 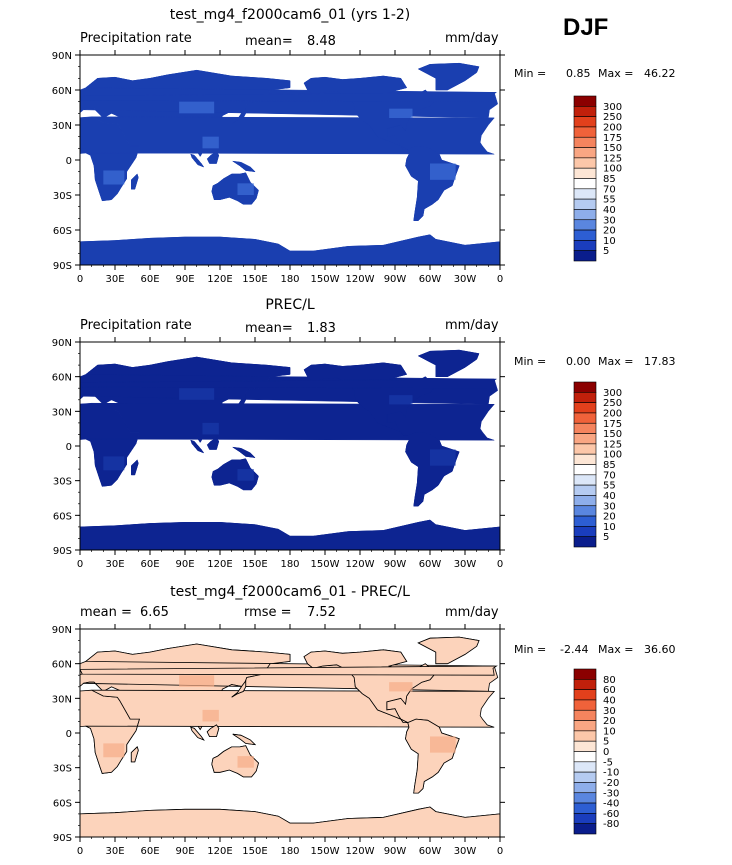 What do you see at coordinates (612, 169) in the screenshot?
I see `colorbar-level-label: 100` at bounding box center [612, 169].